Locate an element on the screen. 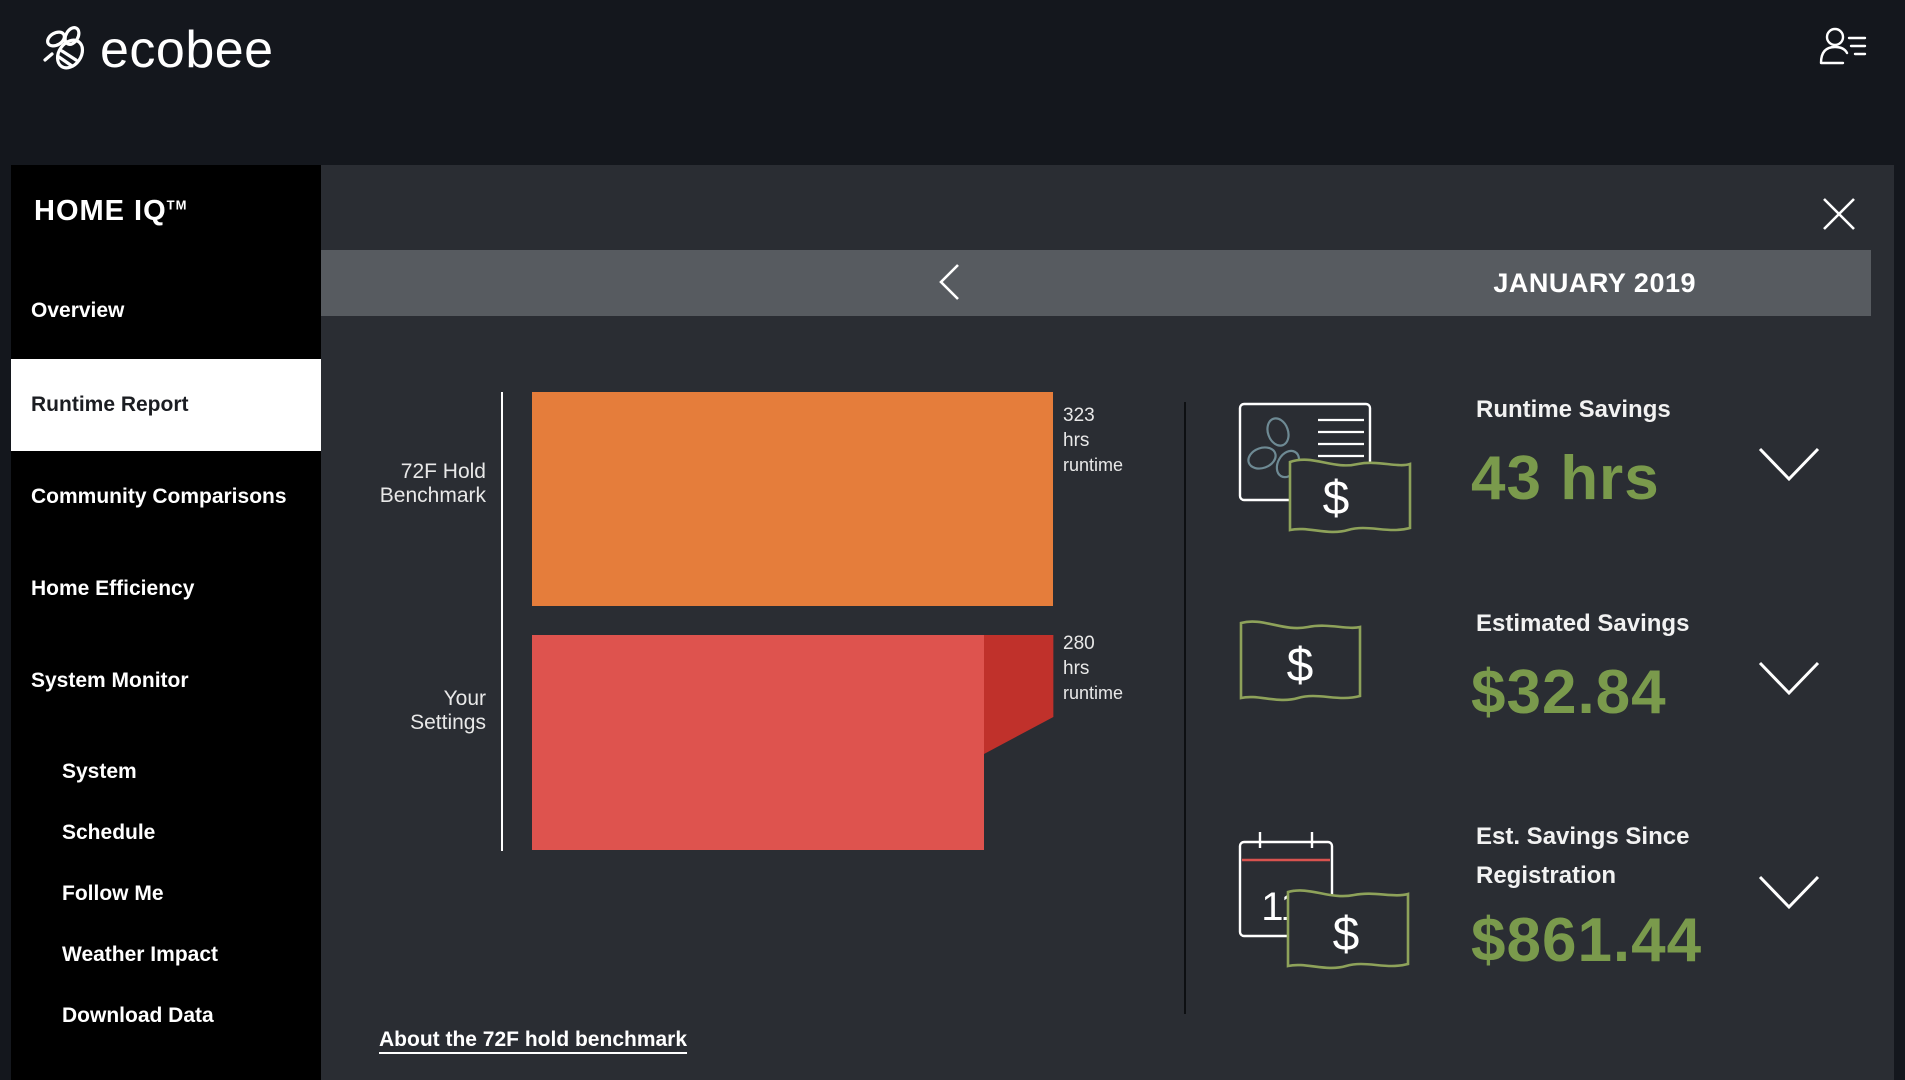 This screenshot has height=1080, width=1905. registration-savings-title-line: Registration is located at coordinates (1546, 875).